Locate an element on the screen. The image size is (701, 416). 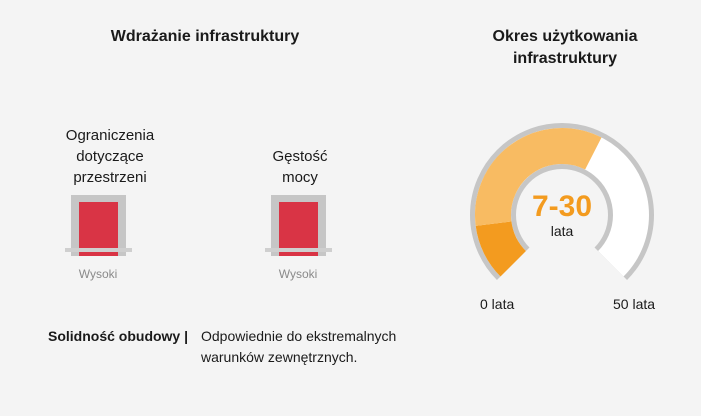
lifespan-gauge is located at coordinates (562, 202).